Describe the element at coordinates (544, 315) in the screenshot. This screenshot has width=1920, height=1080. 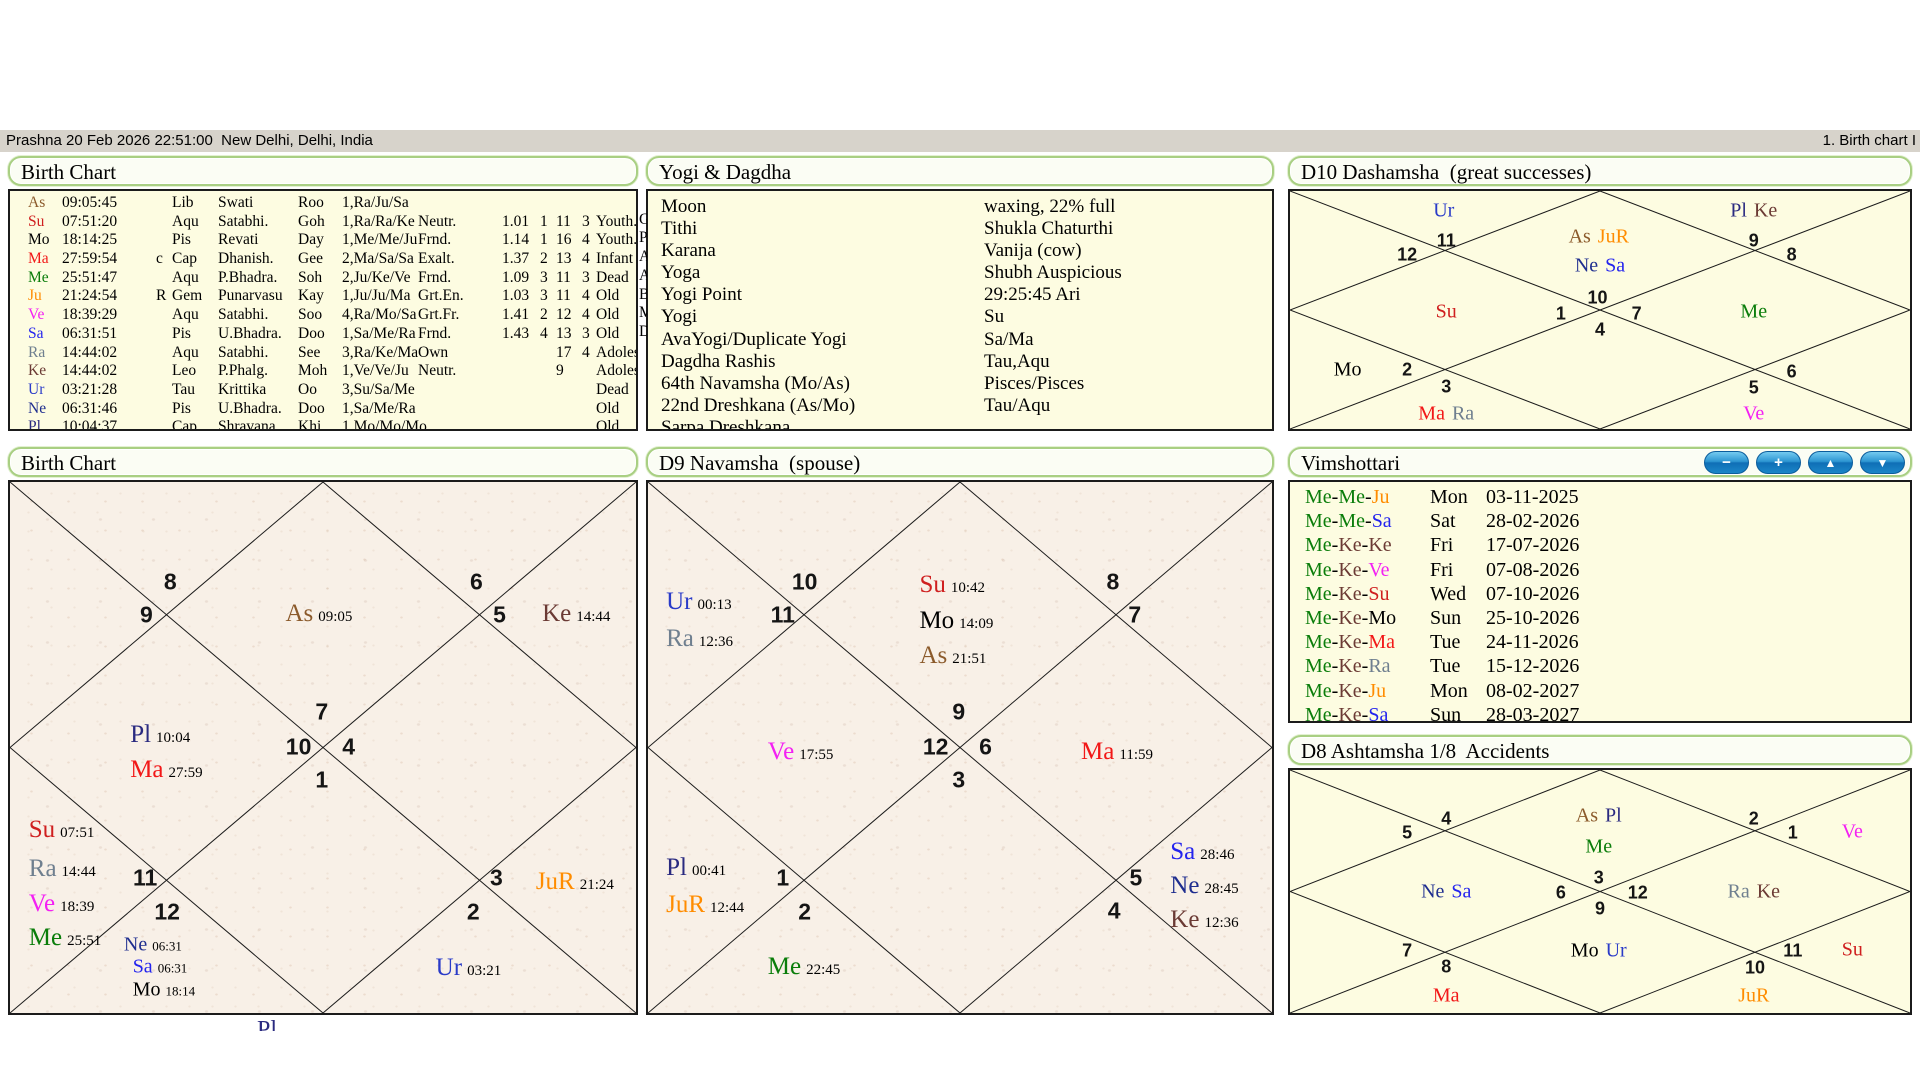
I see `cell-n1: 2` at that location.